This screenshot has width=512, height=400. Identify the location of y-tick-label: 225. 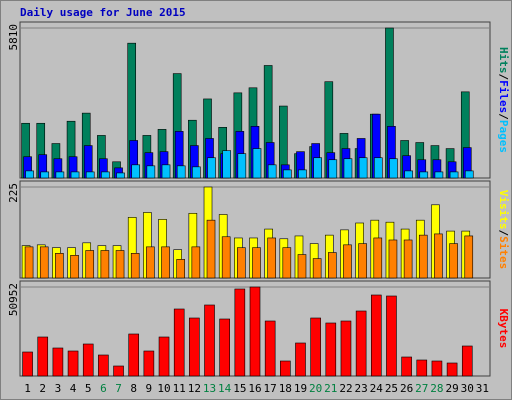
(13, 193).